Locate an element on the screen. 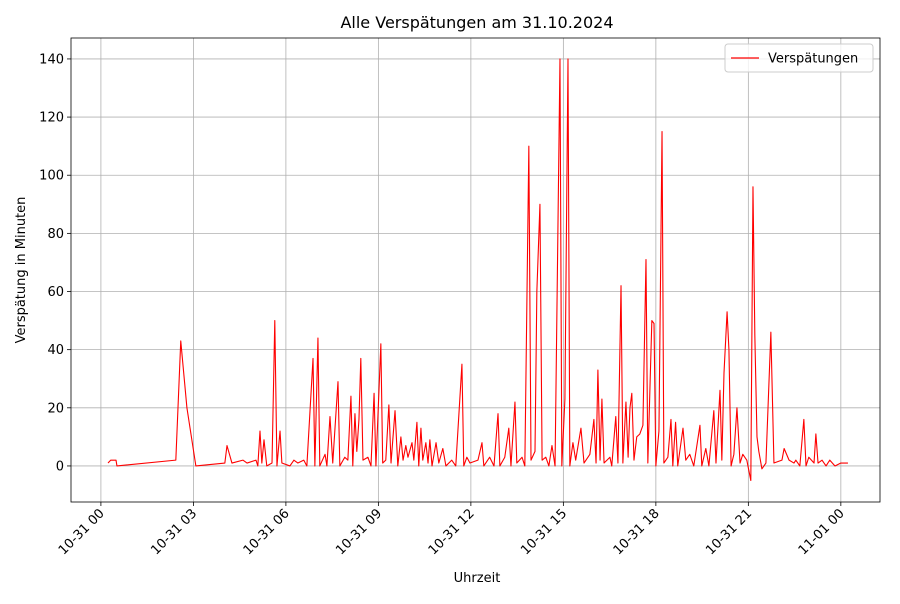  y-tick-label: 40 is located at coordinates (55, 350).